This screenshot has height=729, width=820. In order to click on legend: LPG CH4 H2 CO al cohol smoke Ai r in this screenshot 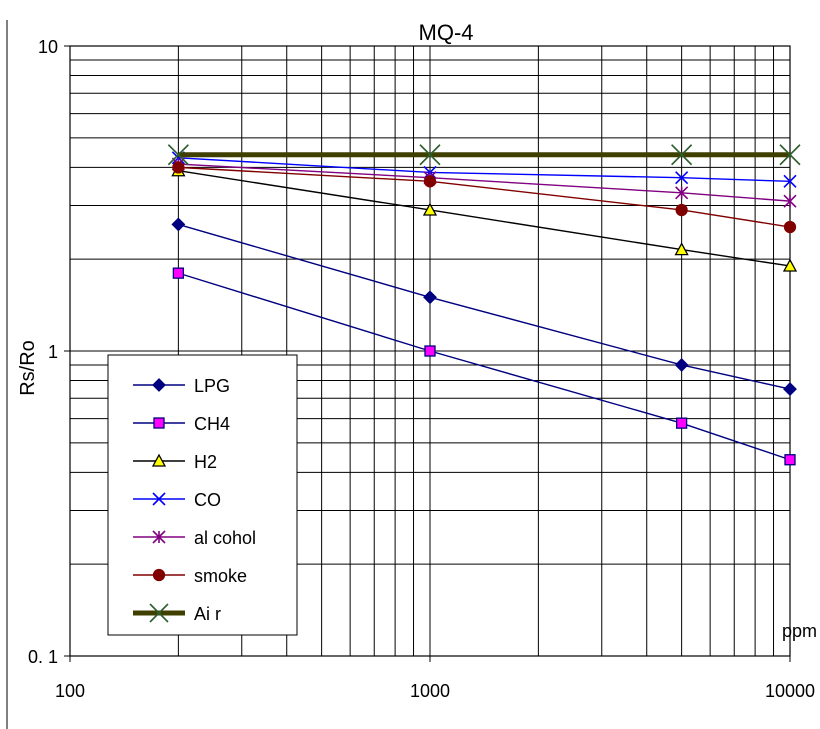, I will do `click(202, 495)`.